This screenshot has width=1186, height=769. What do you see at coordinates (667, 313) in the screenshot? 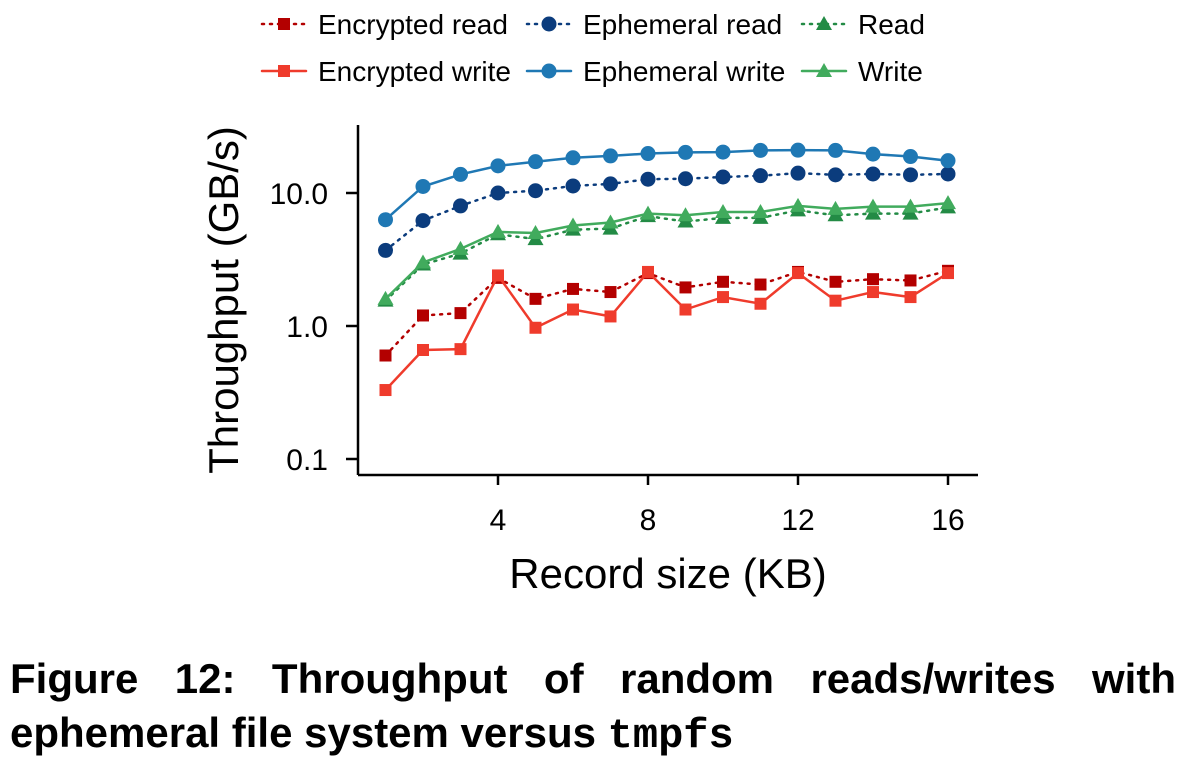
I see `series-line-encrypted-read` at bounding box center [667, 313].